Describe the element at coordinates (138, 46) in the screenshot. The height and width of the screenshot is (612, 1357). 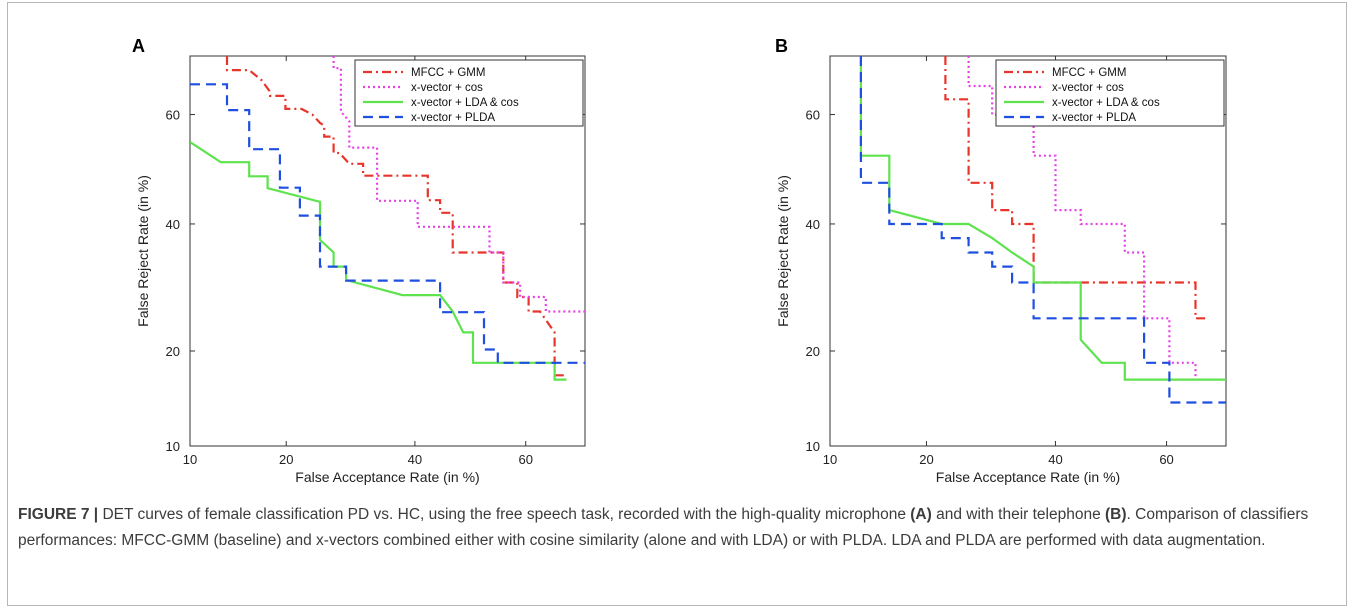
I see `panel-letter: A` at that location.